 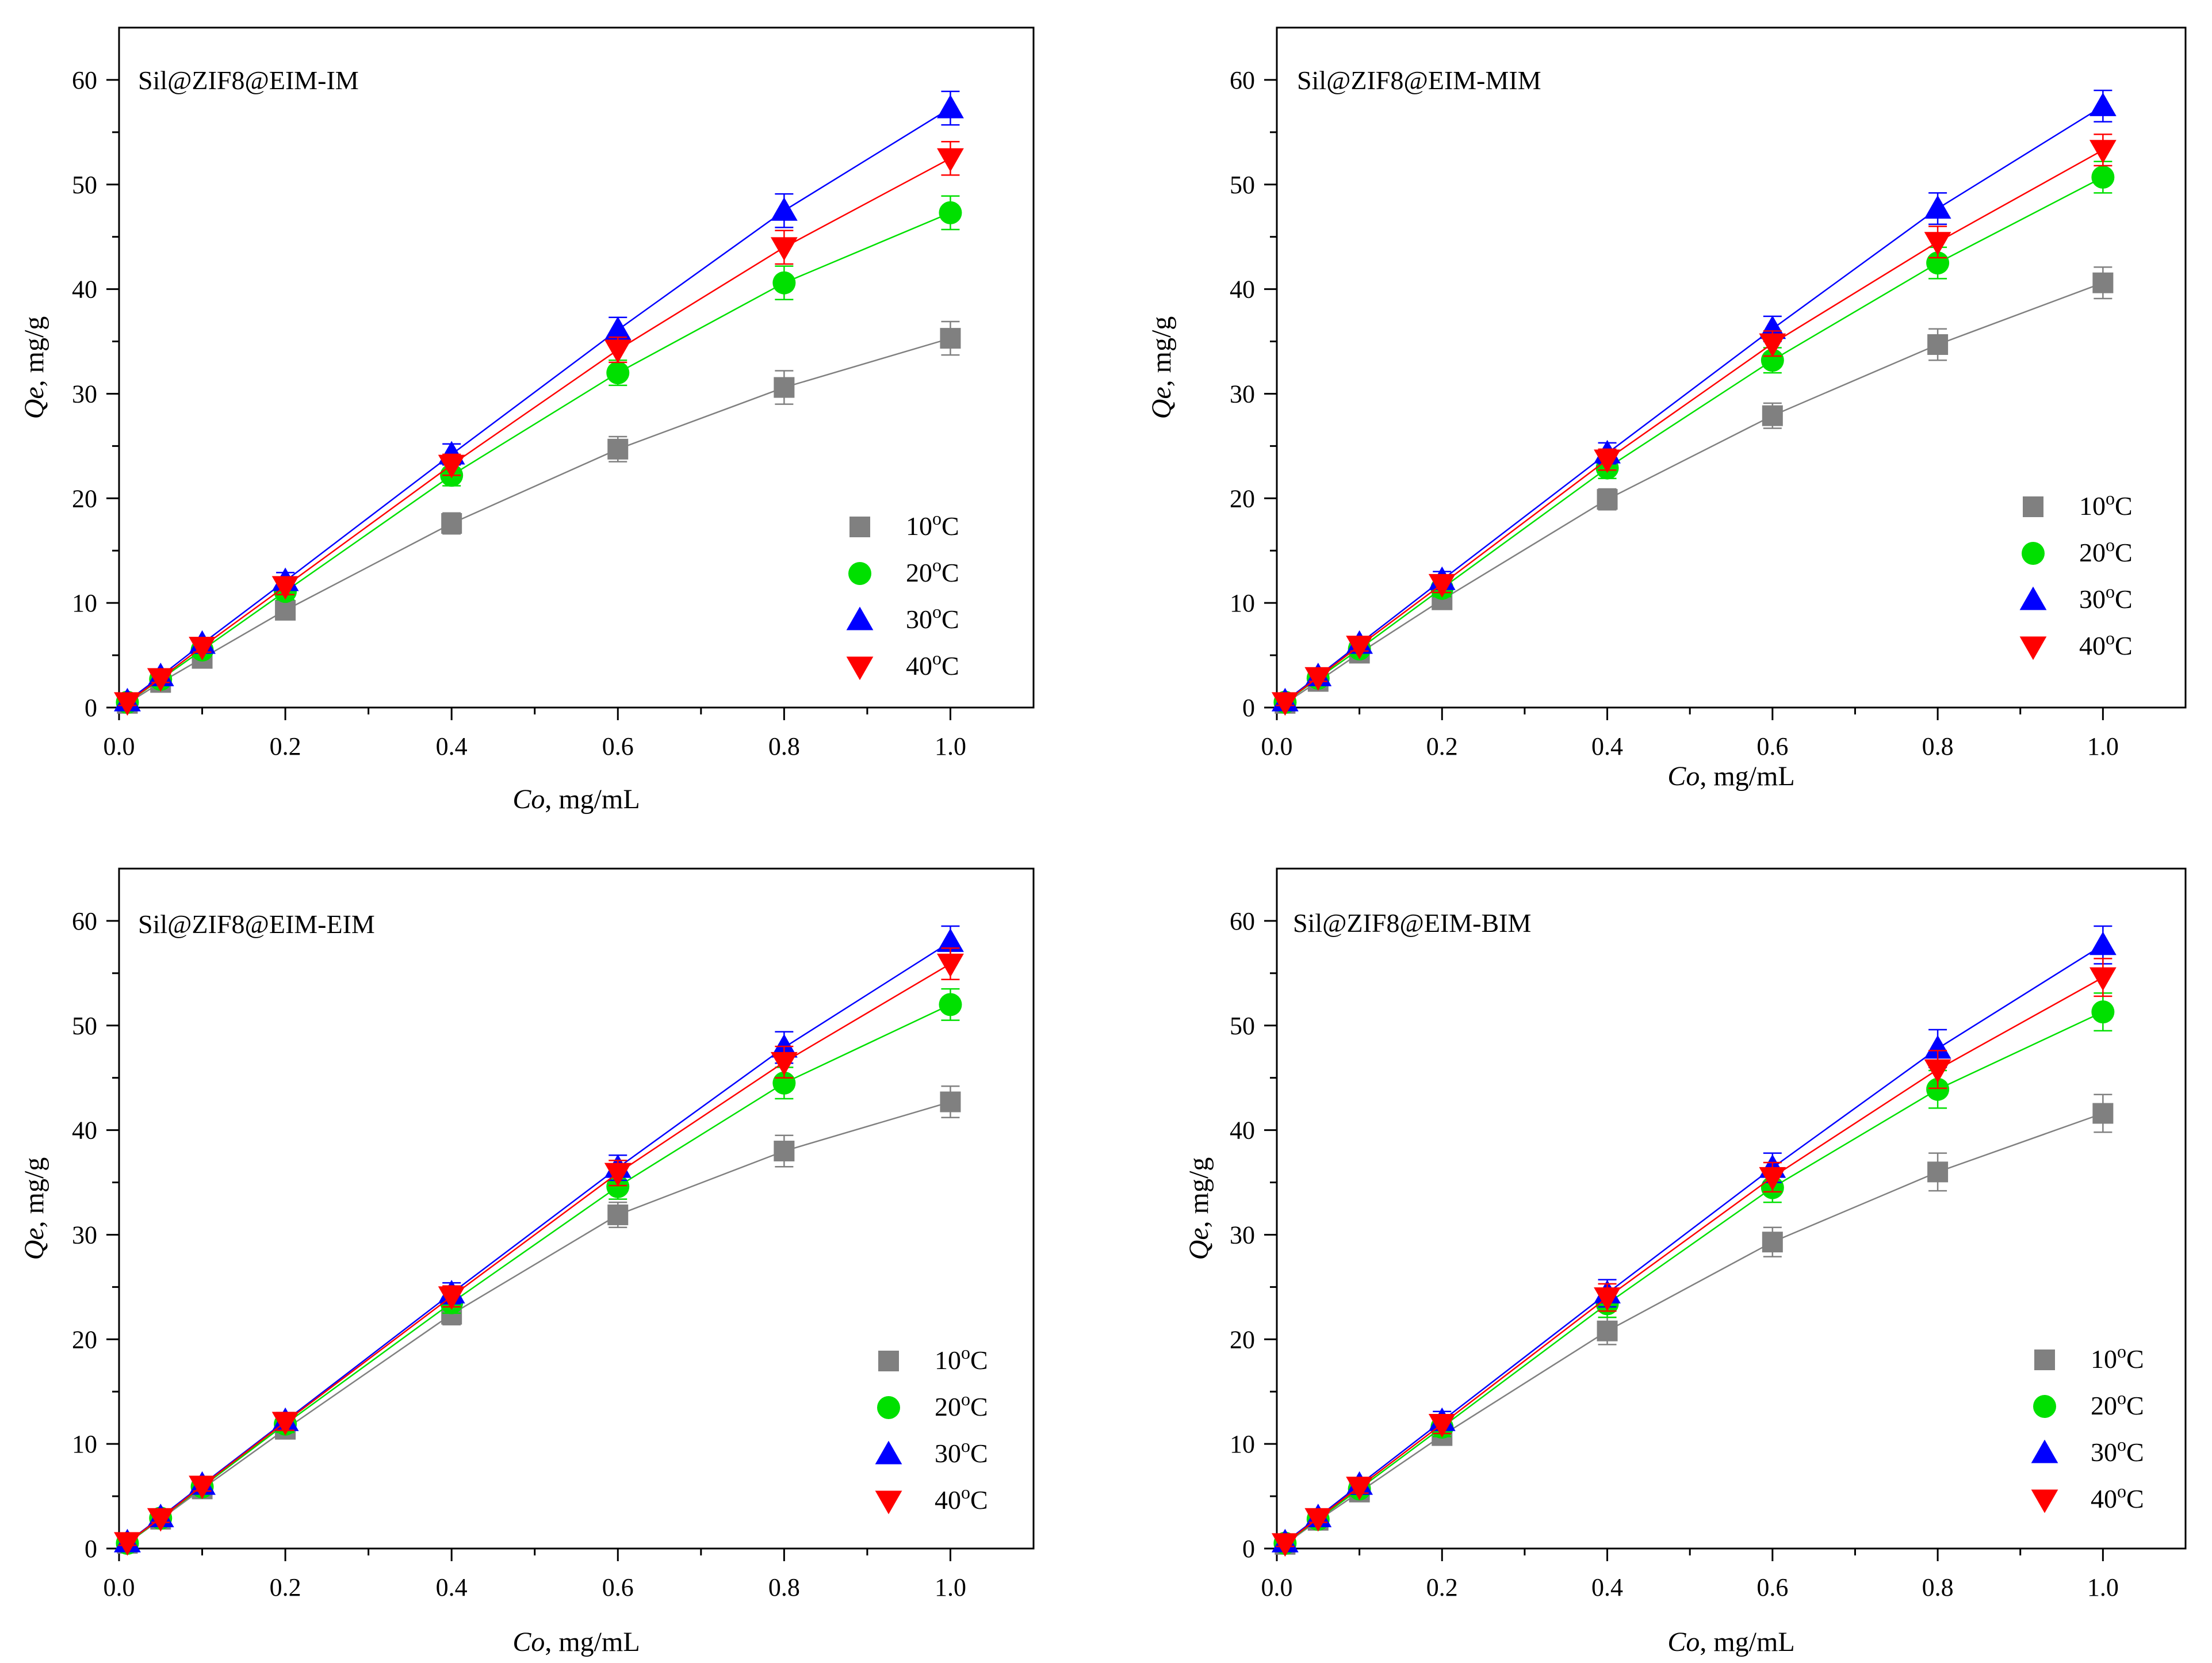 What do you see at coordinates (1242, 1444) in the screenshot?
I see `y-tick-label: 10` at bounding box center [1242, 1444].